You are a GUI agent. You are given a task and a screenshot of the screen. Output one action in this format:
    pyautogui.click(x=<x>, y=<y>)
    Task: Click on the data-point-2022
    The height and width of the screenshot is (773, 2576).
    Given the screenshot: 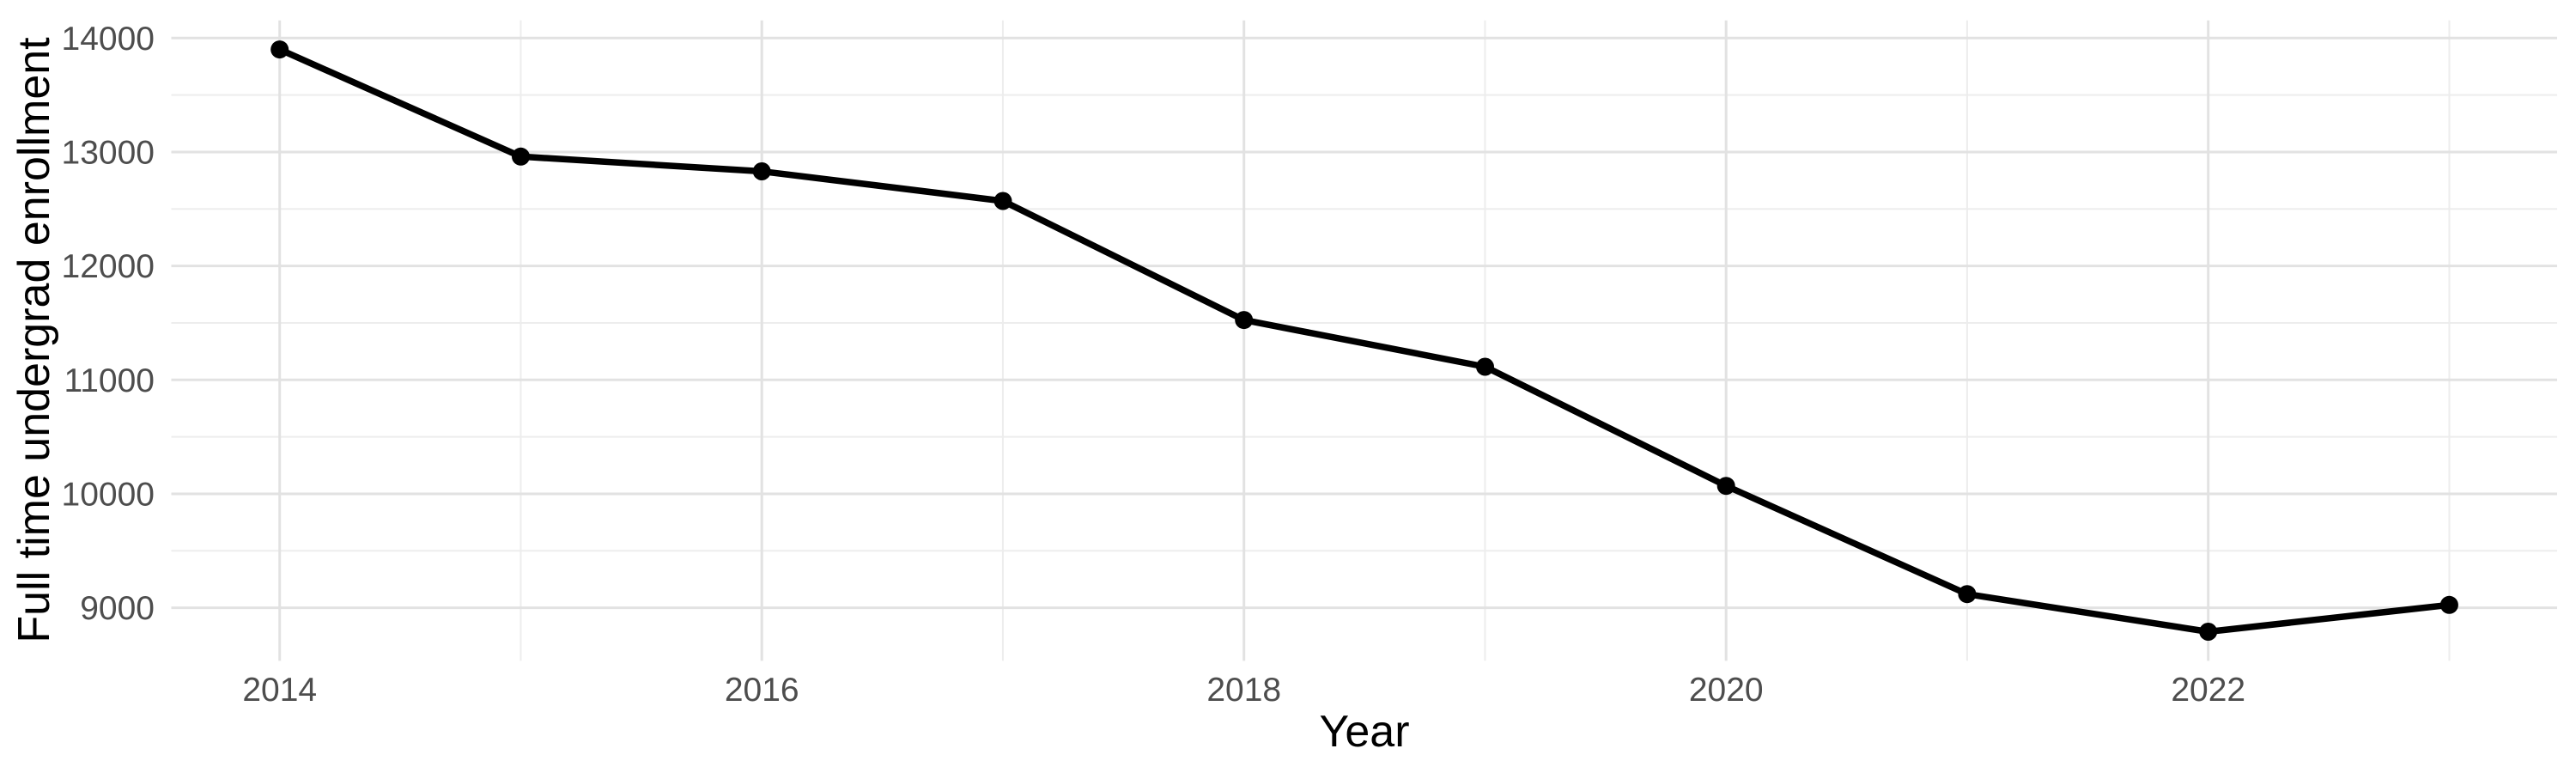 What is the action you would take?
    pyautogui.click(x=2208, y=632)
    